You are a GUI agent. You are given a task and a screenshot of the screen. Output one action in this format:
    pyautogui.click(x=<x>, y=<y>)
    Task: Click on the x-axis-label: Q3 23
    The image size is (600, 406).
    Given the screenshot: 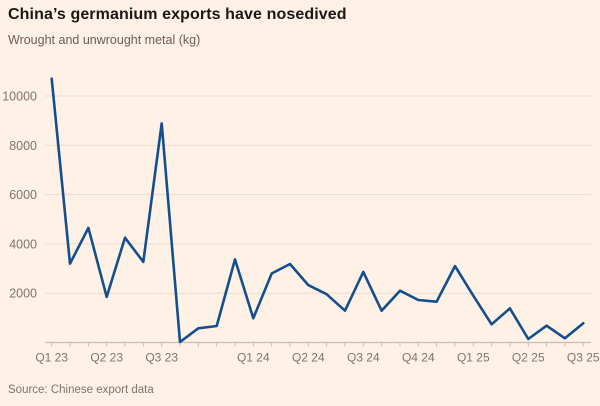 What is the action you would take?
    pyautogui.click(x=161, y=358)
    